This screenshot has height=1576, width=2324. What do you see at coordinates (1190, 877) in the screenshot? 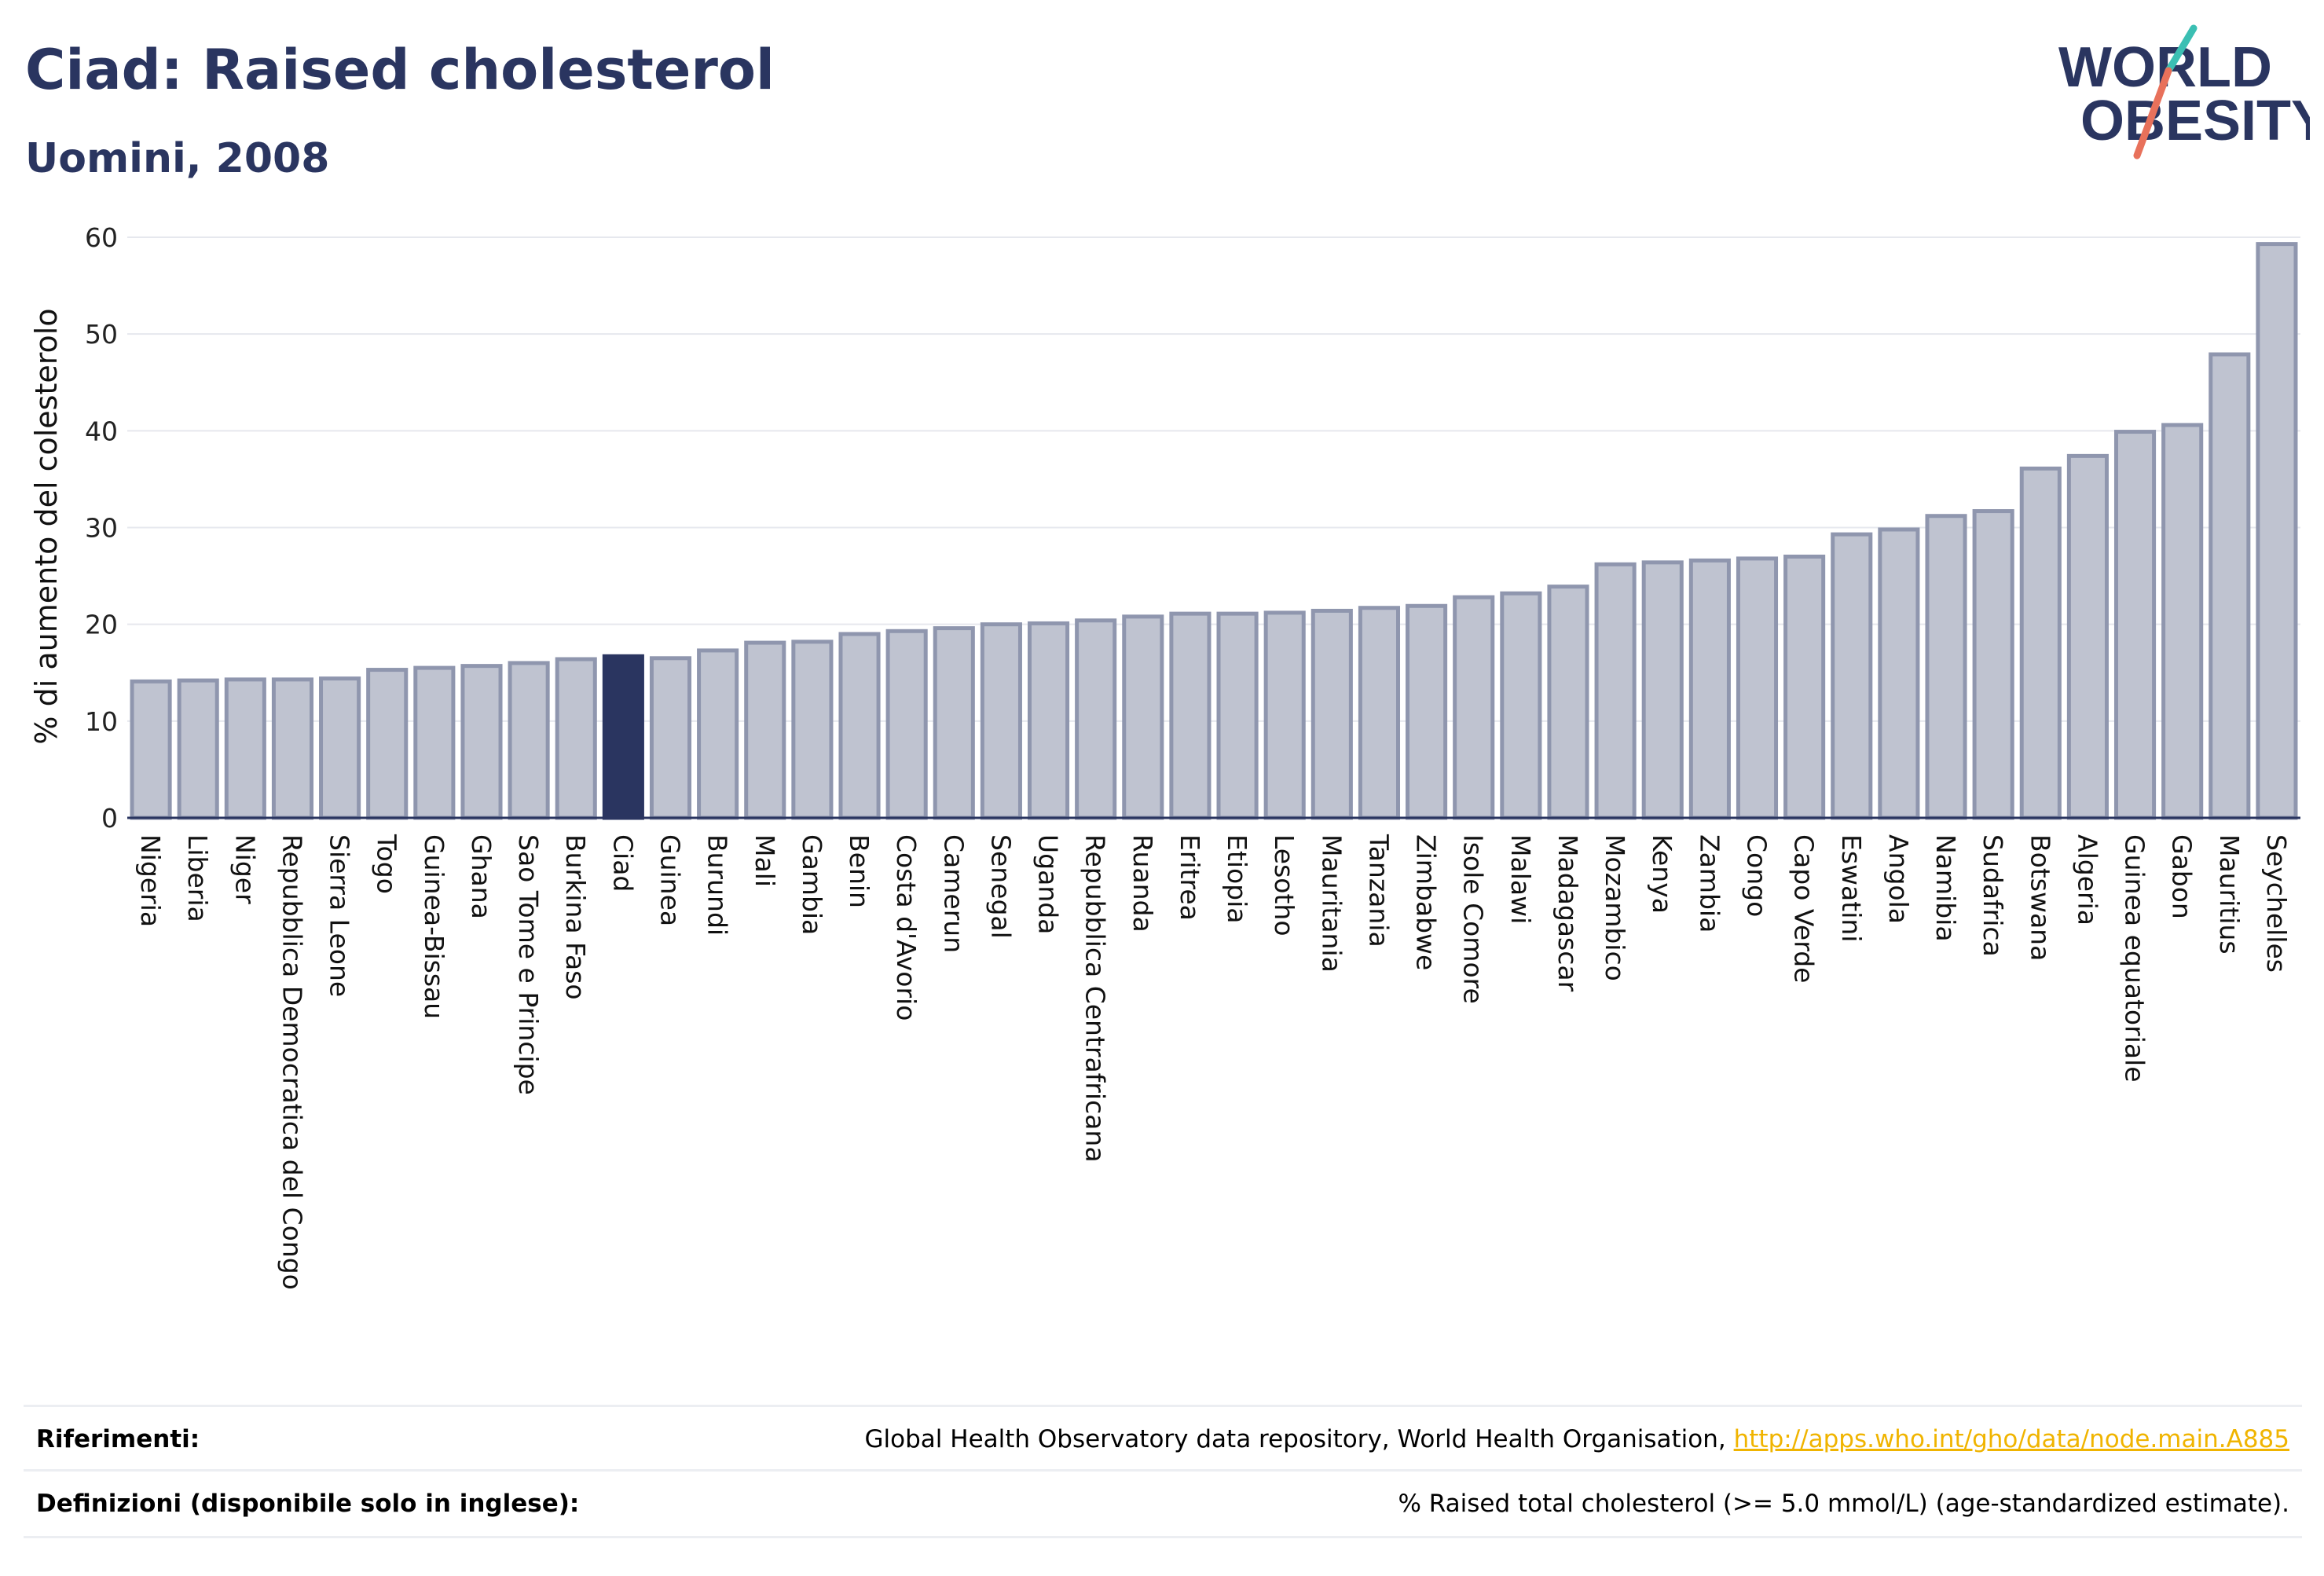
I see `x-tick-label: Eritrea` at bounding box center [1190, 877].